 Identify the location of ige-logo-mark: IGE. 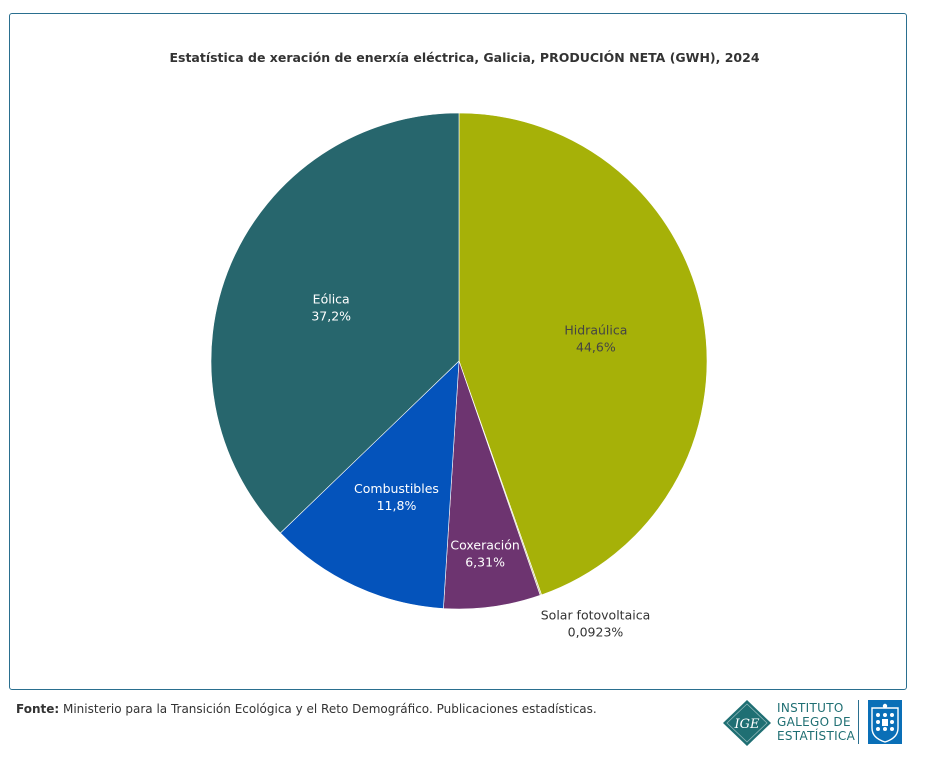
(746, 724).